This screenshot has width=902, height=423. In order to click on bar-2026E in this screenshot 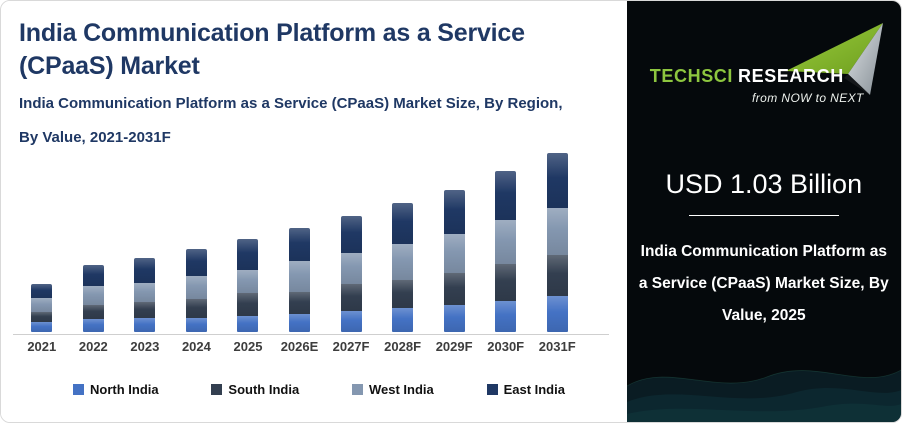, I will do `click(300, 280)`.